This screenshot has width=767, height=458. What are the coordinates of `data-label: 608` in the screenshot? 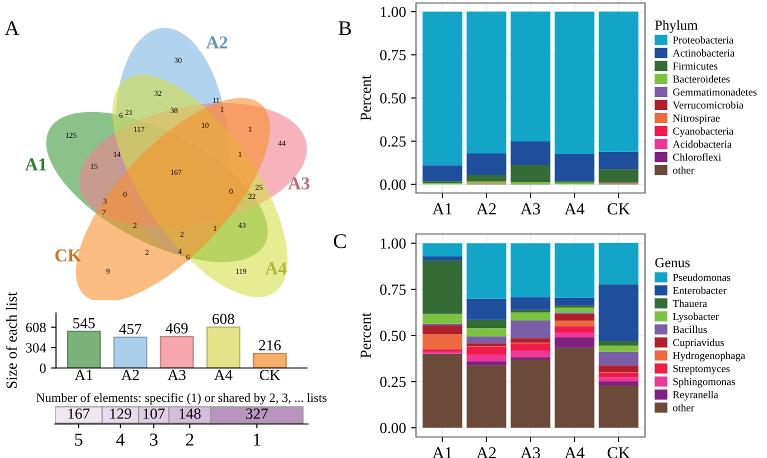 It's located at (223, 319).